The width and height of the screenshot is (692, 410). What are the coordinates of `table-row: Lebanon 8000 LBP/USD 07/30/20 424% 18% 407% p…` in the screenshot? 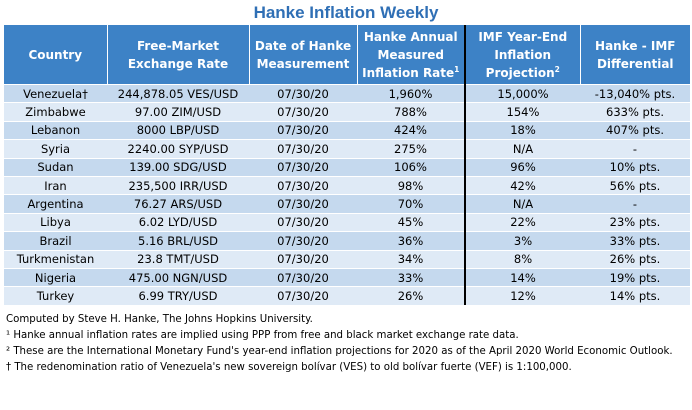 It's located at (347, 130).